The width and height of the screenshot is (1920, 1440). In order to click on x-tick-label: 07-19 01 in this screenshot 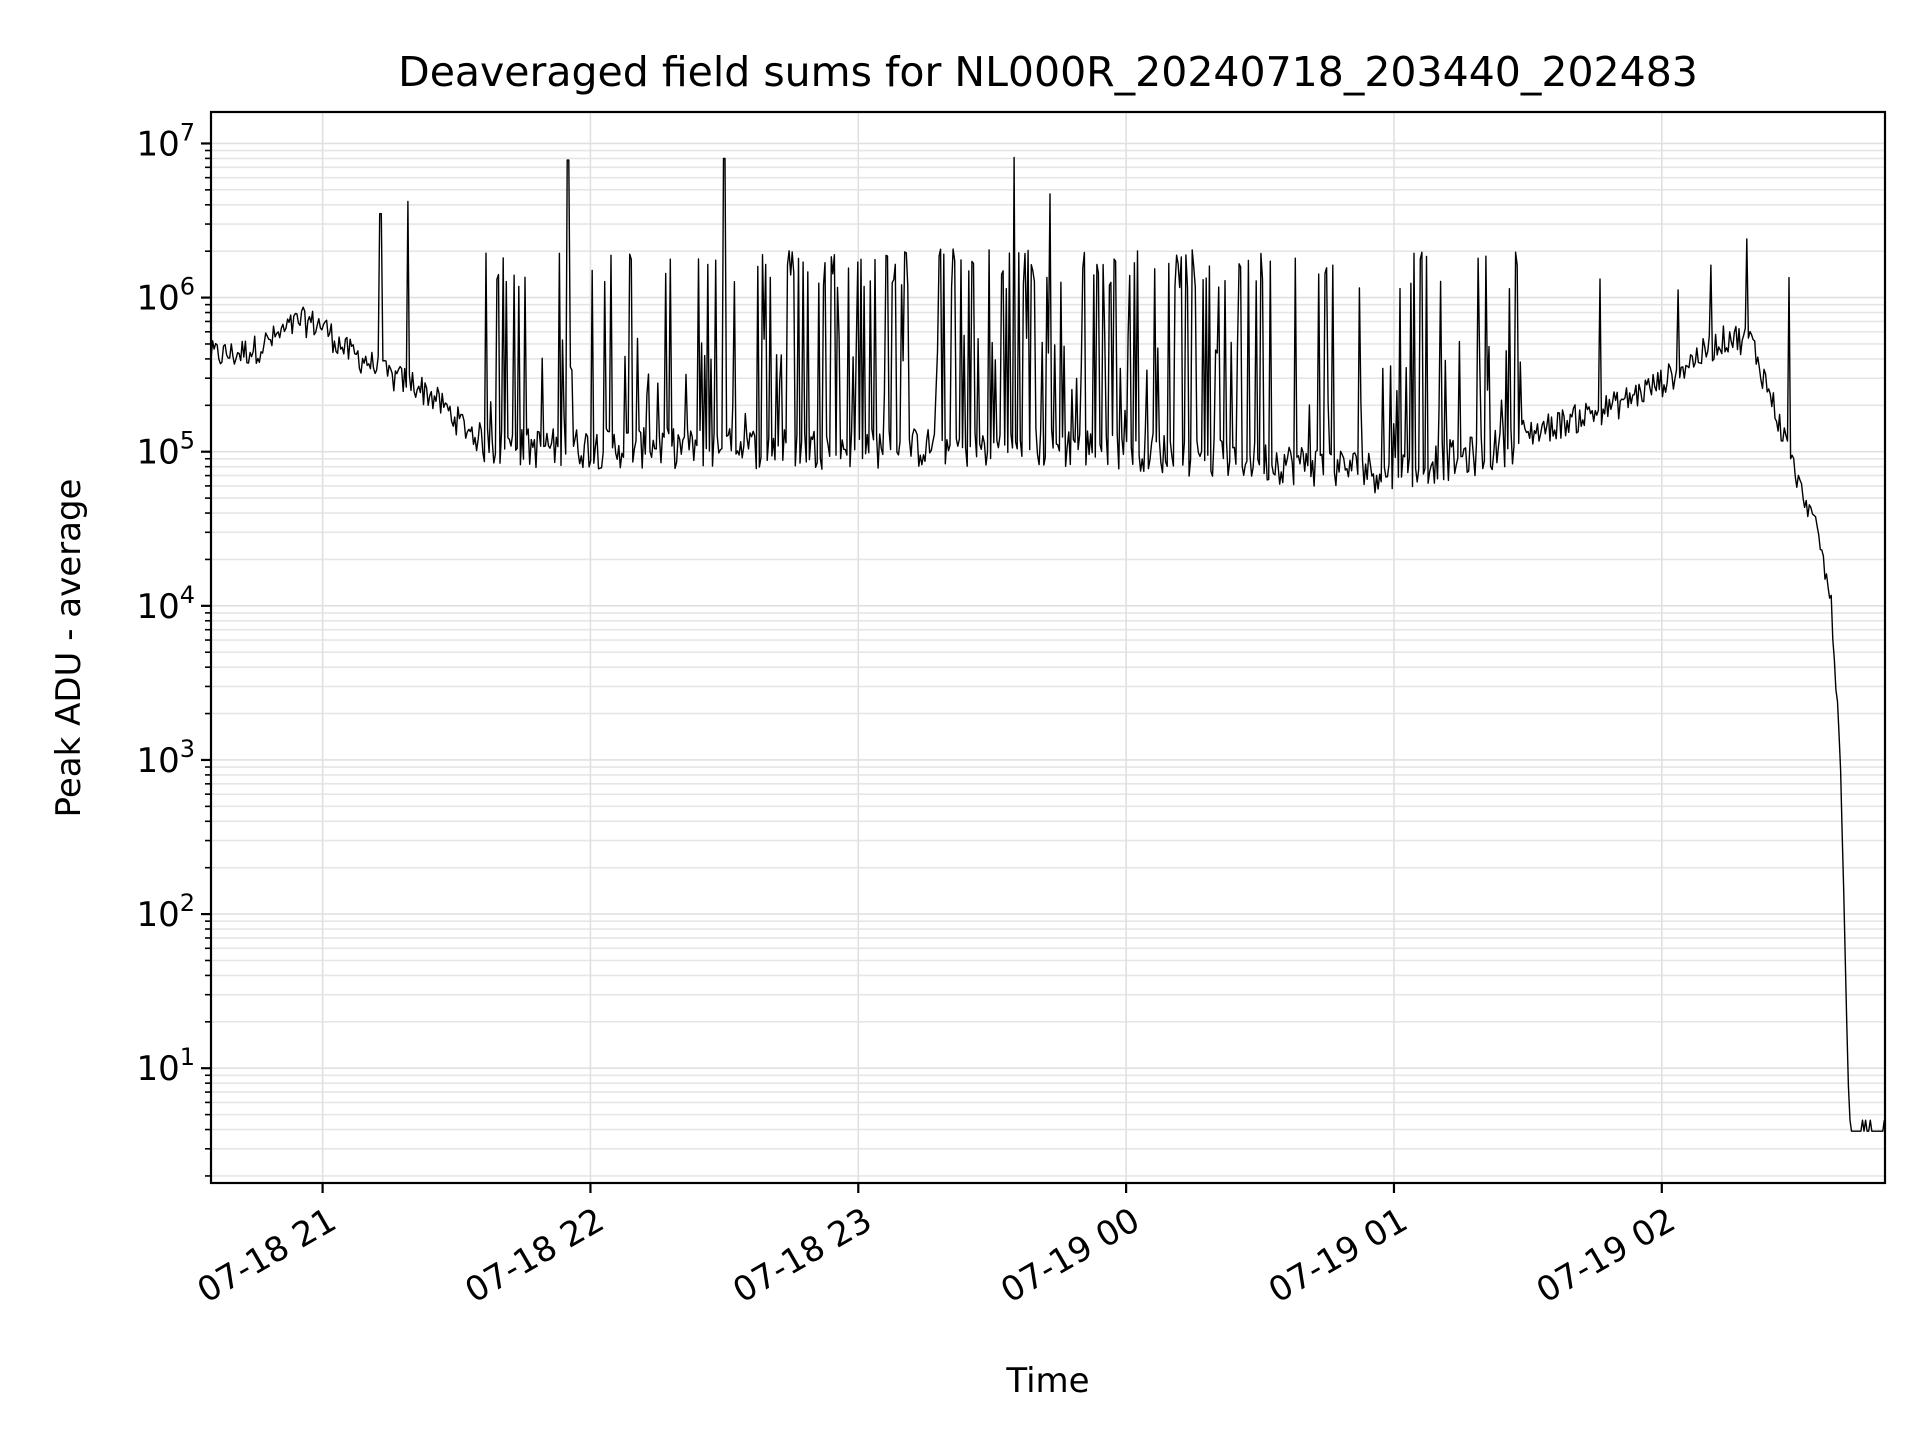, I will do `click(1338, 1255)`.